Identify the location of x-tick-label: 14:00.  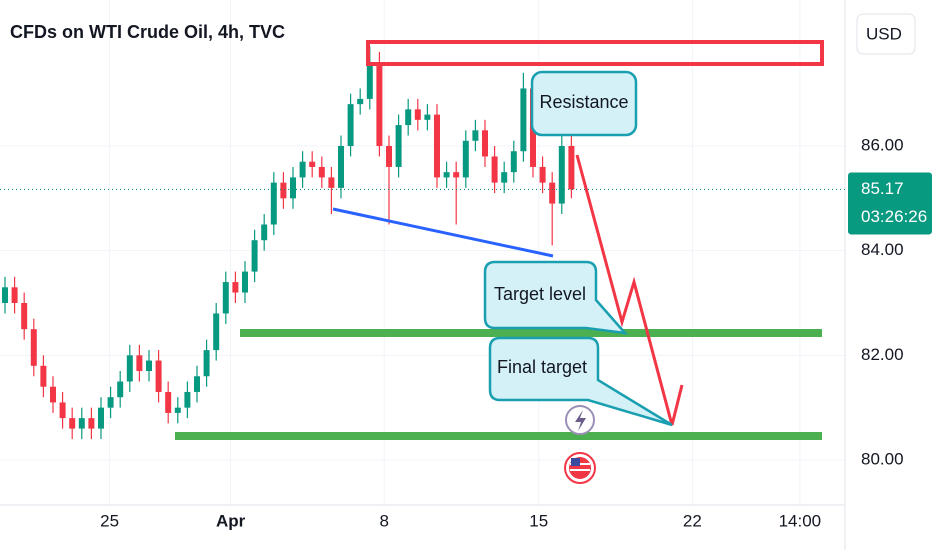
(800, 520).